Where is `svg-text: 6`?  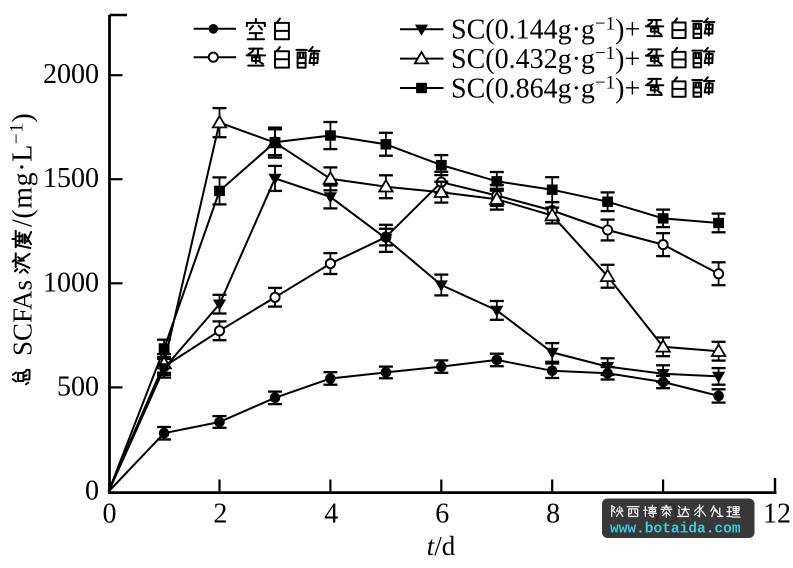
svg-text: 6 is located at coordinates (442, 514).